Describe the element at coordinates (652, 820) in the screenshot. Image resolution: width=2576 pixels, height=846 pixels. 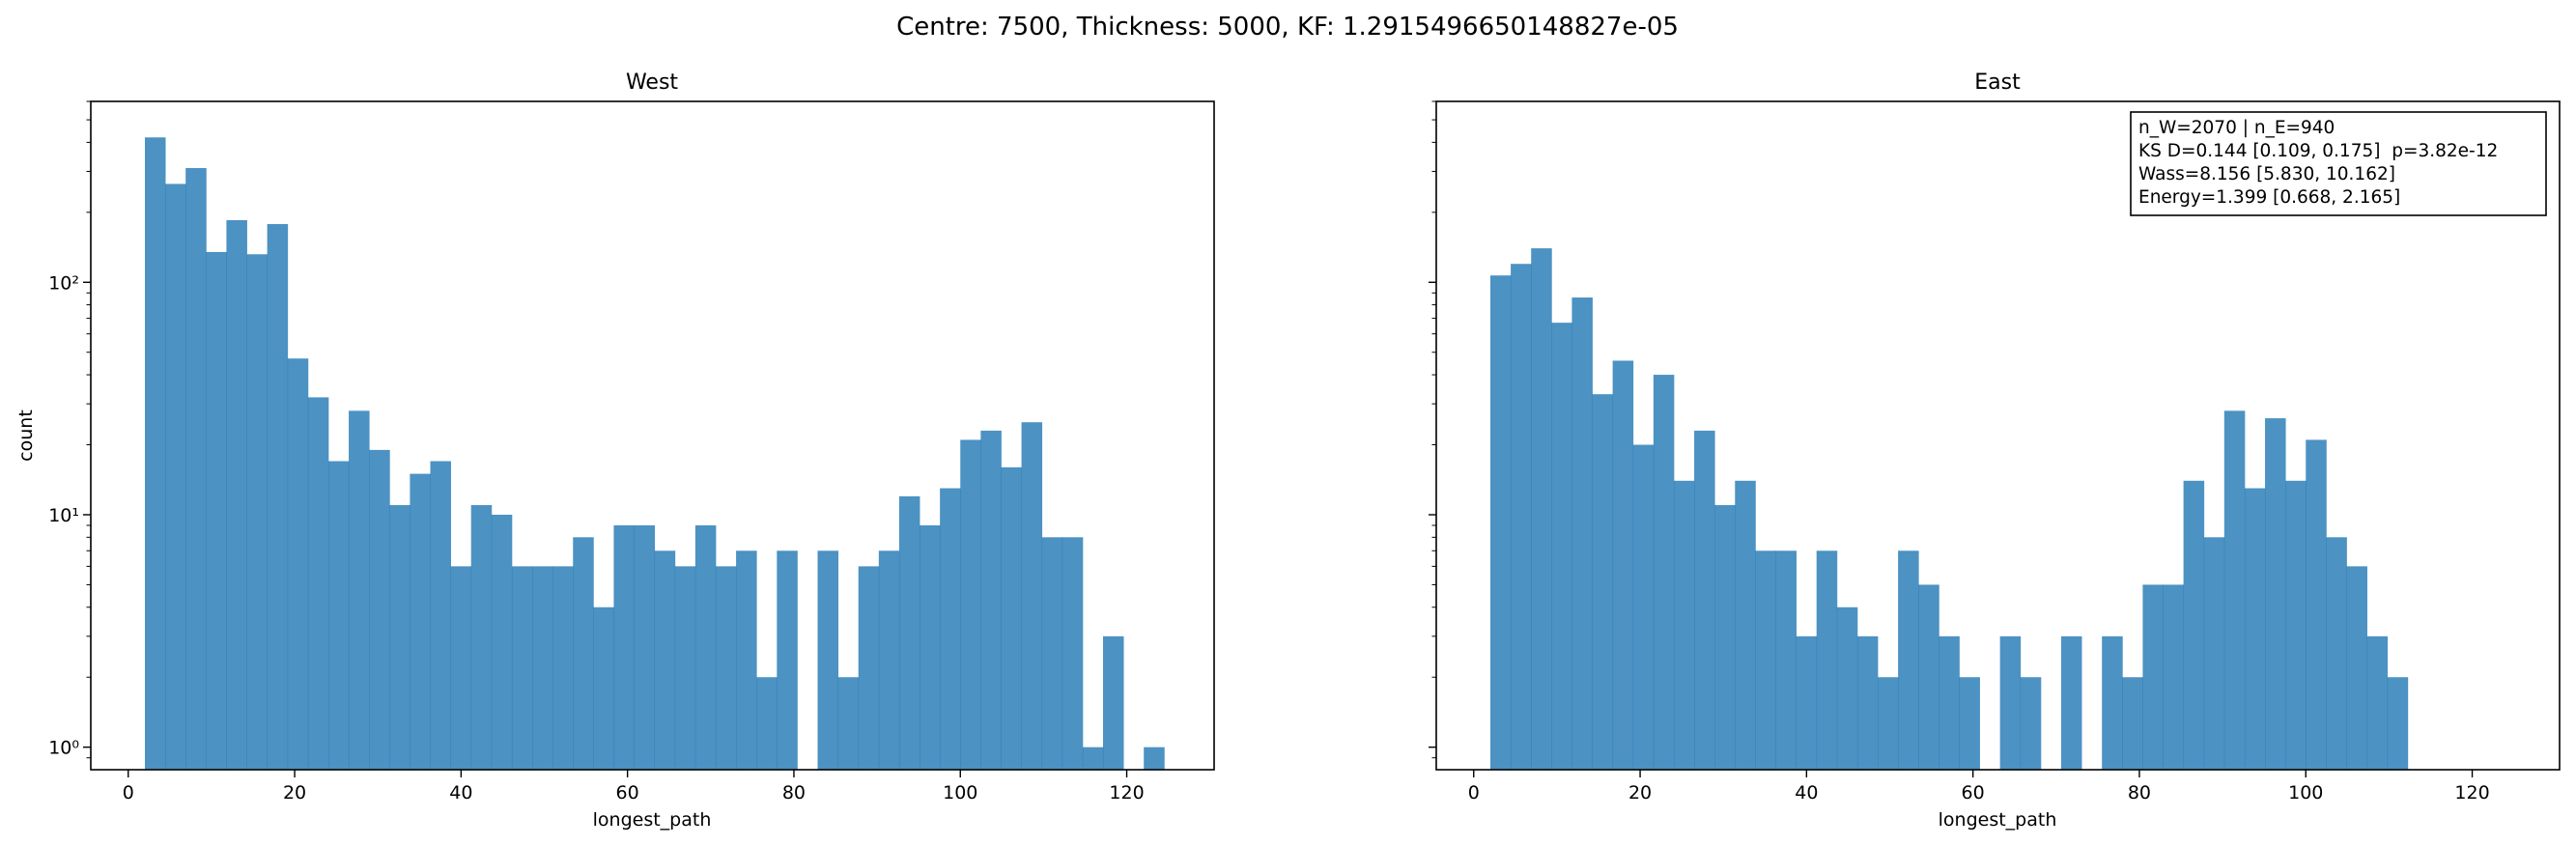
I see `west-x-axis-label: longest_path` at that location.